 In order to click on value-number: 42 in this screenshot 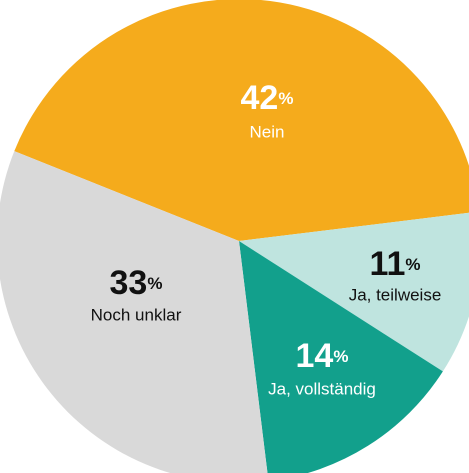, I will do `click(260, 98)`.